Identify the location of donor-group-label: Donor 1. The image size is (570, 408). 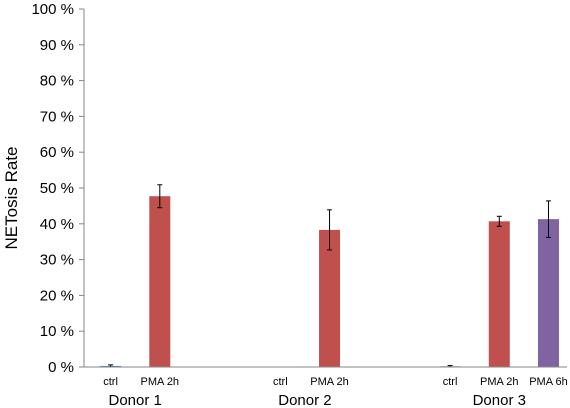
(135, 400).